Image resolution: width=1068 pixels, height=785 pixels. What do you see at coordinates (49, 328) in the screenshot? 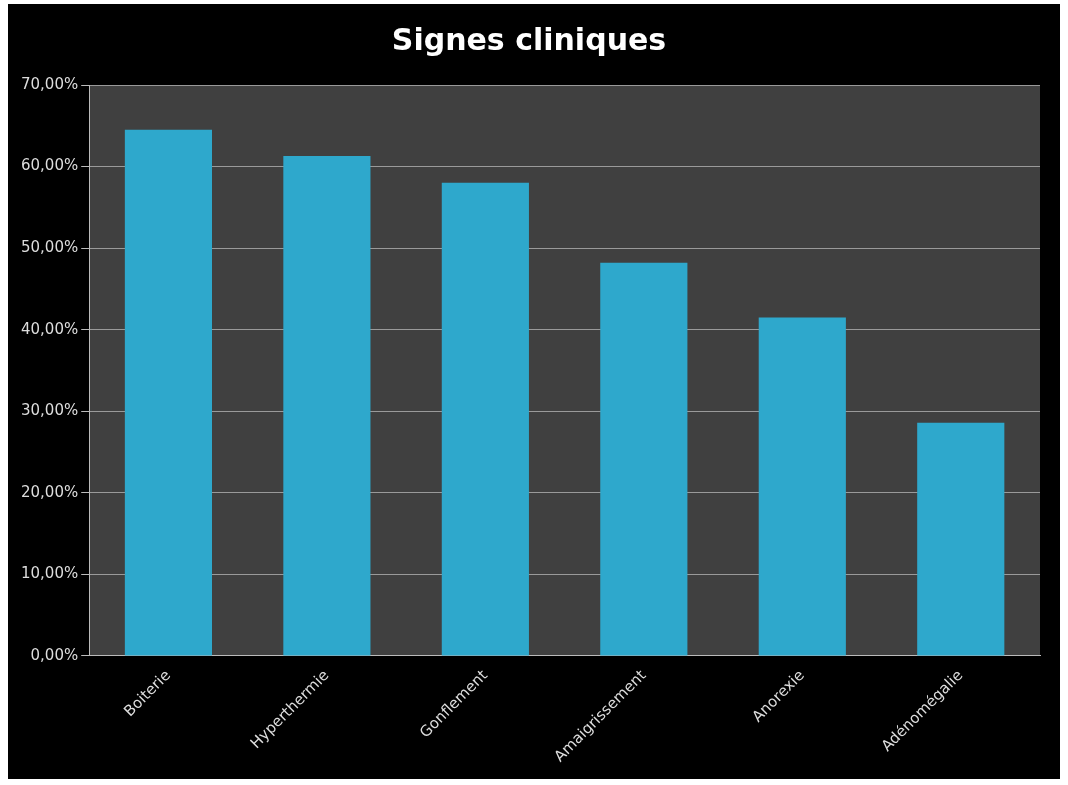
I see `y-tick-label: 40,00%` at bounding box center [49, 328].